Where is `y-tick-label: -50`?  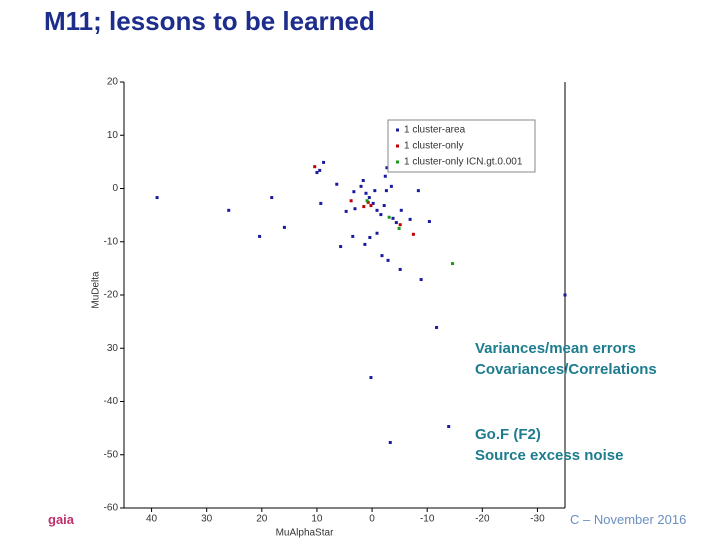
y-tick-label: -50 is located at coordinates (111, 454).